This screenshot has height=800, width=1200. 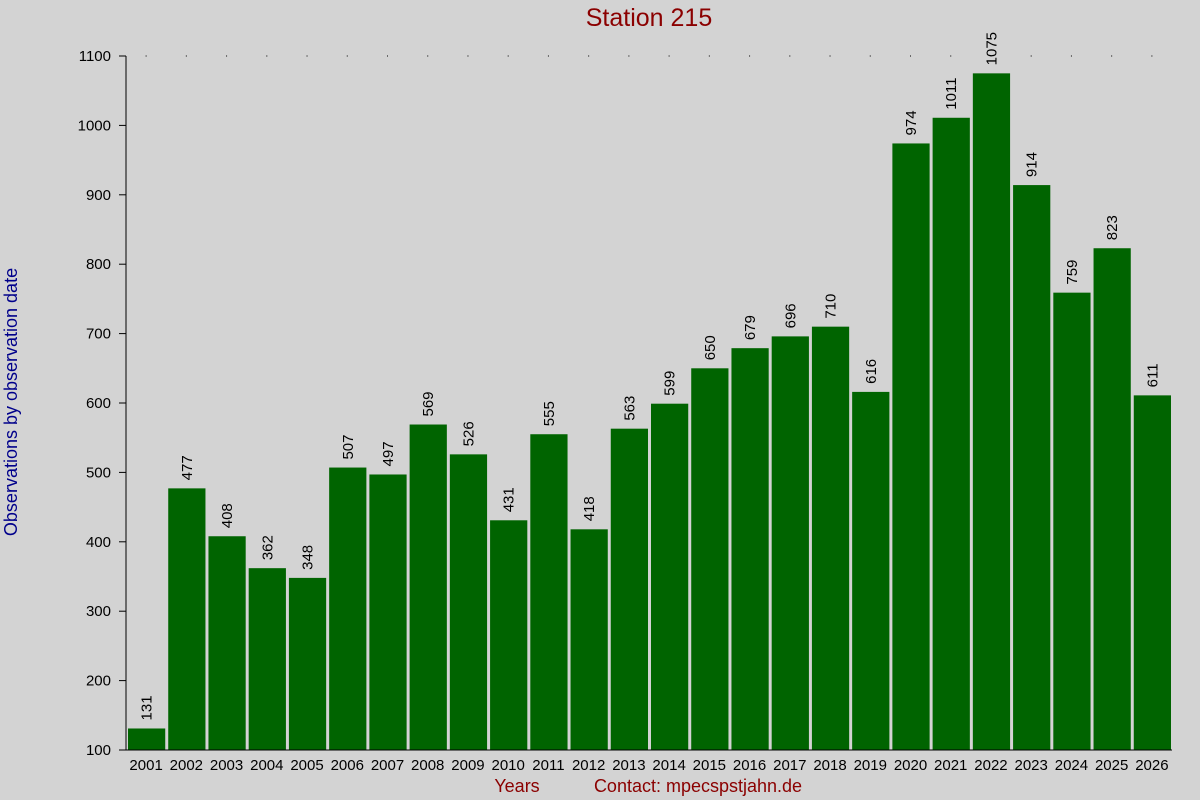 I want to click on data-label-2011: 555, so click(x=549, y=413).